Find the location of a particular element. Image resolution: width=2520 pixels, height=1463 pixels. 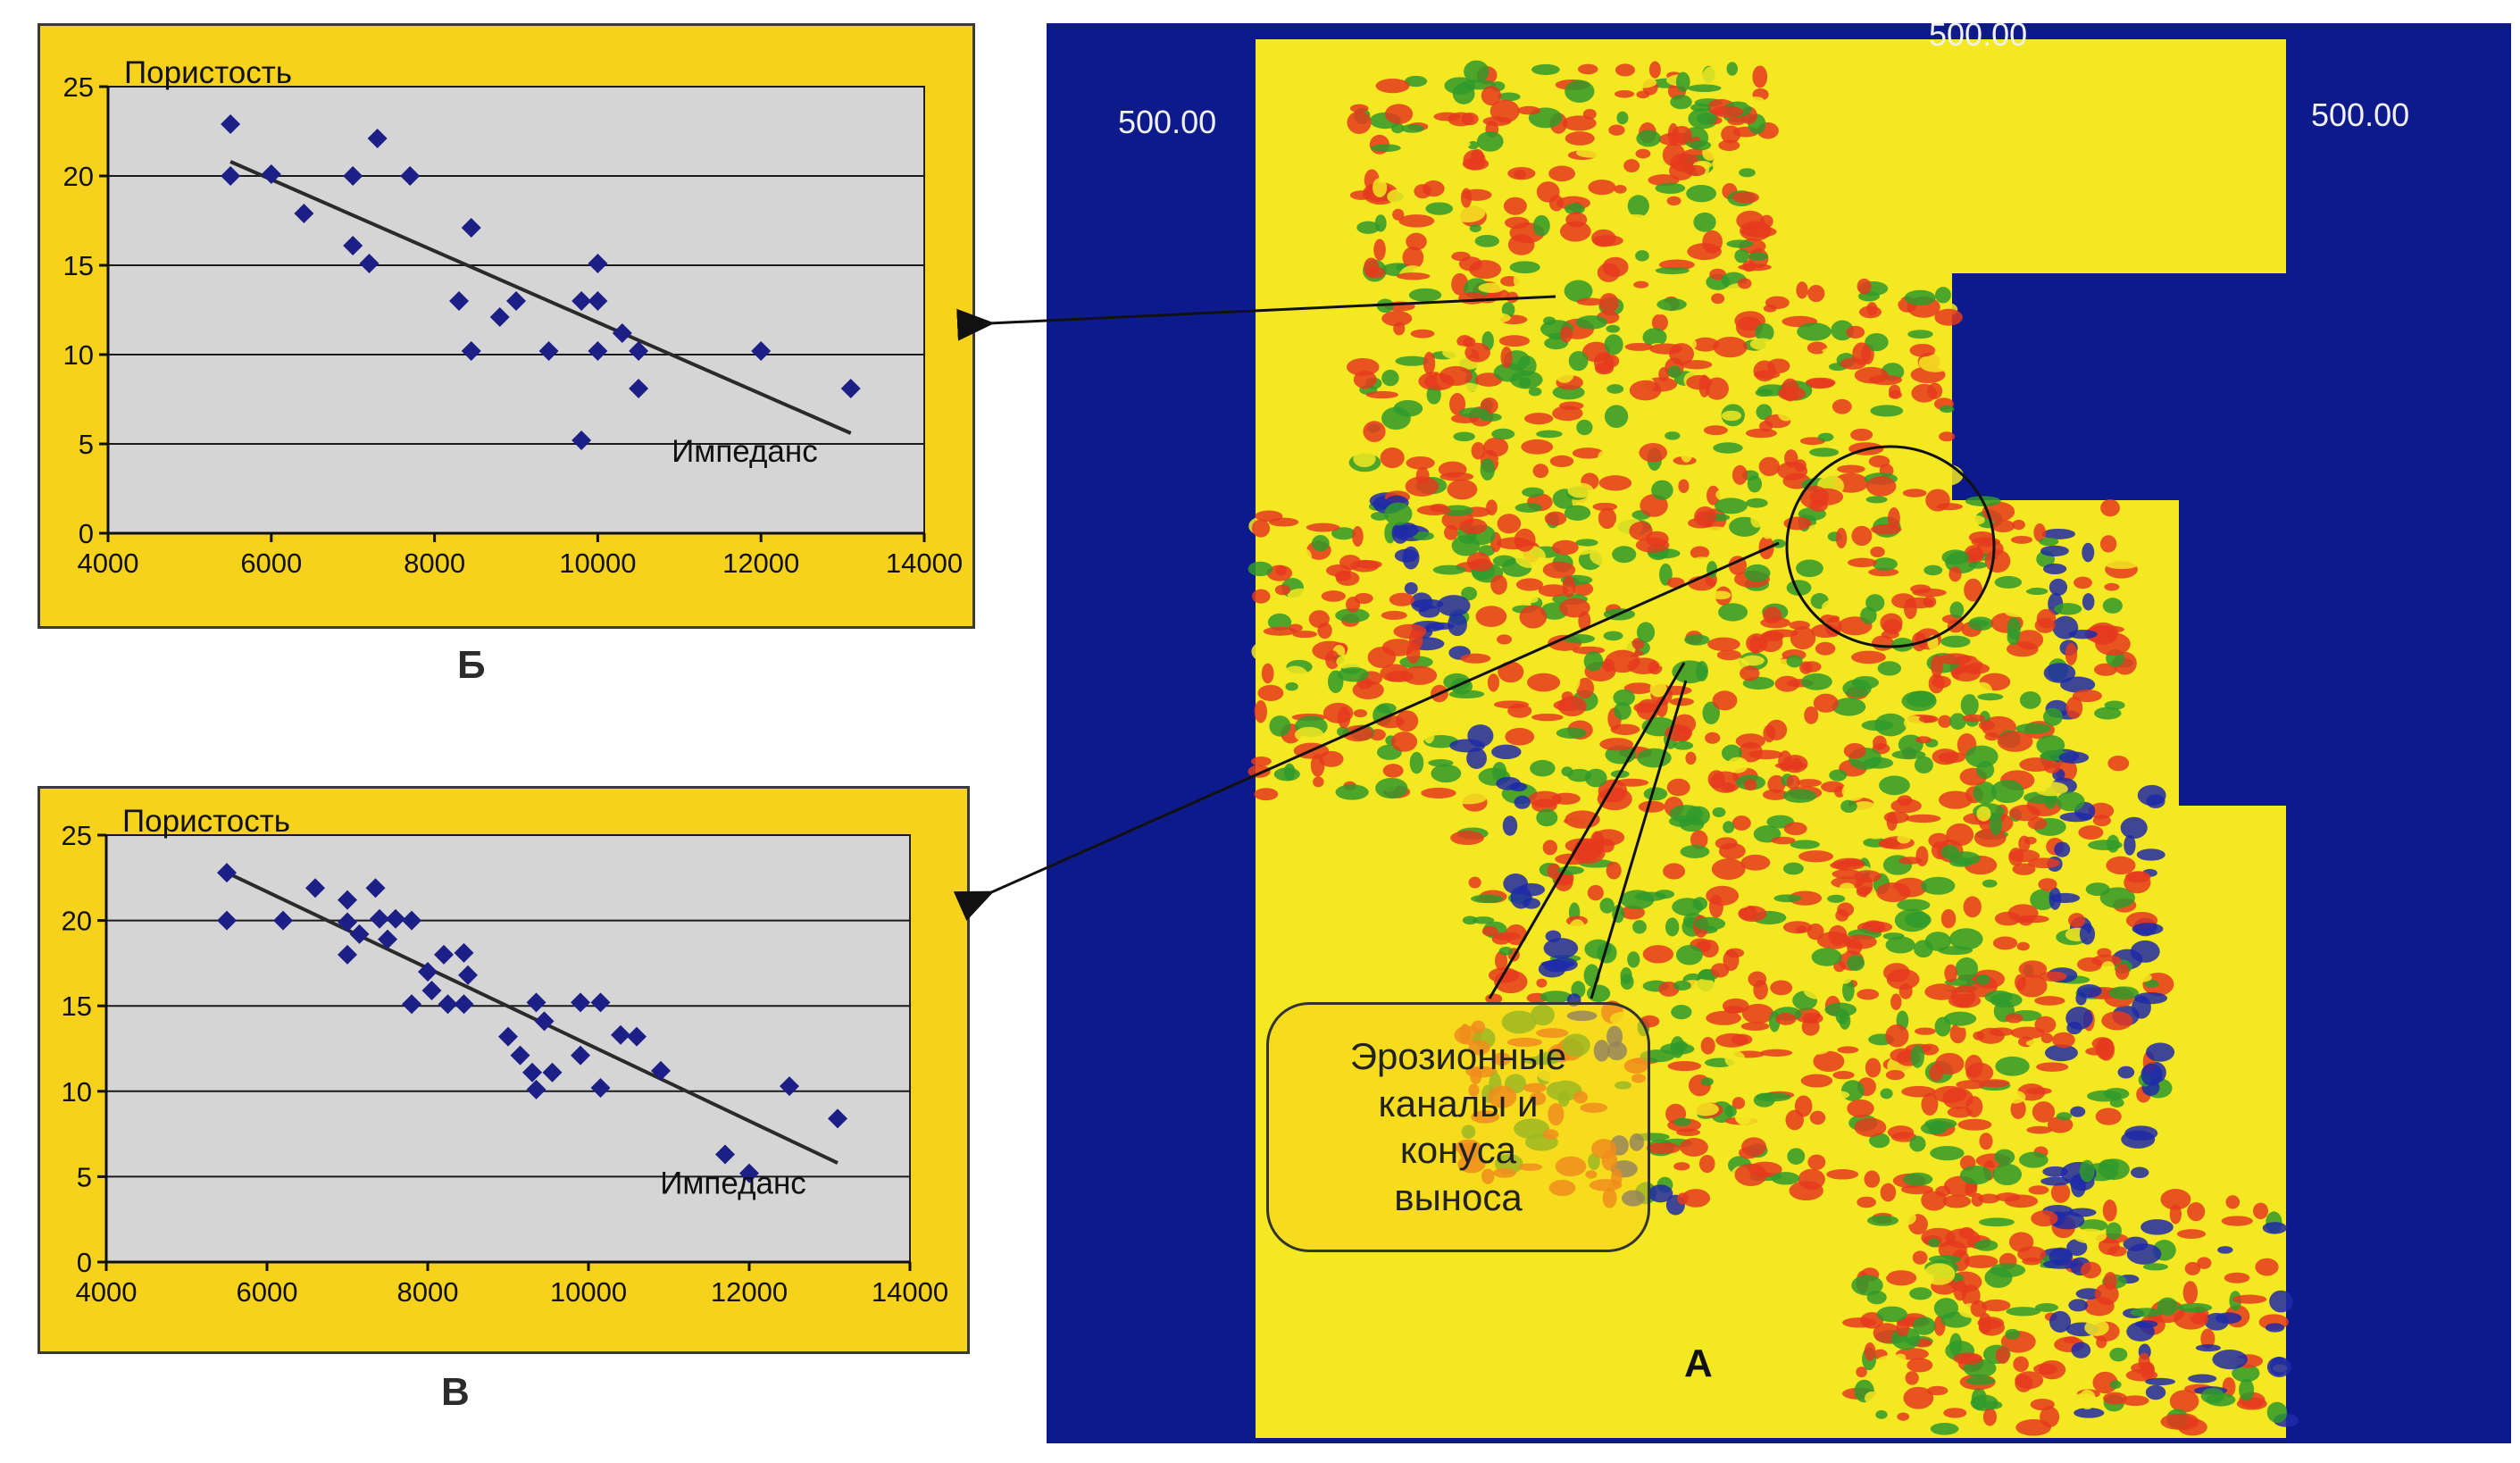

coord-label-left: 500.00 is located at coordinates (1168, 122).